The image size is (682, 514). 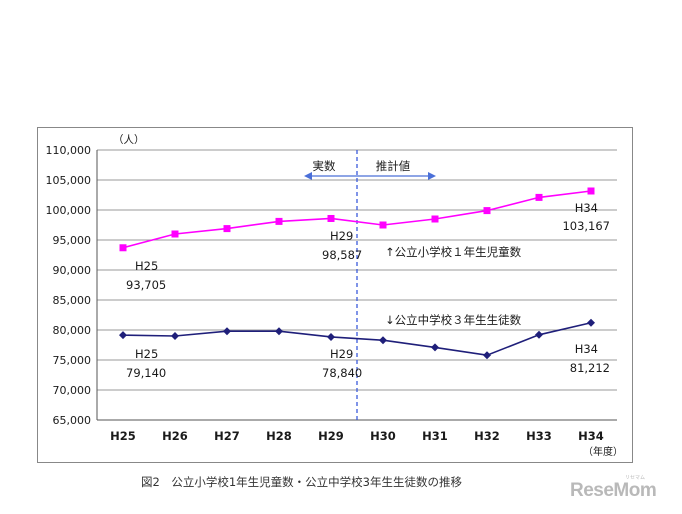 What do you see at coordinates (591, 436) in the screenshot?
I see `x-tick-label: H34` at bounding box center [591, 436].